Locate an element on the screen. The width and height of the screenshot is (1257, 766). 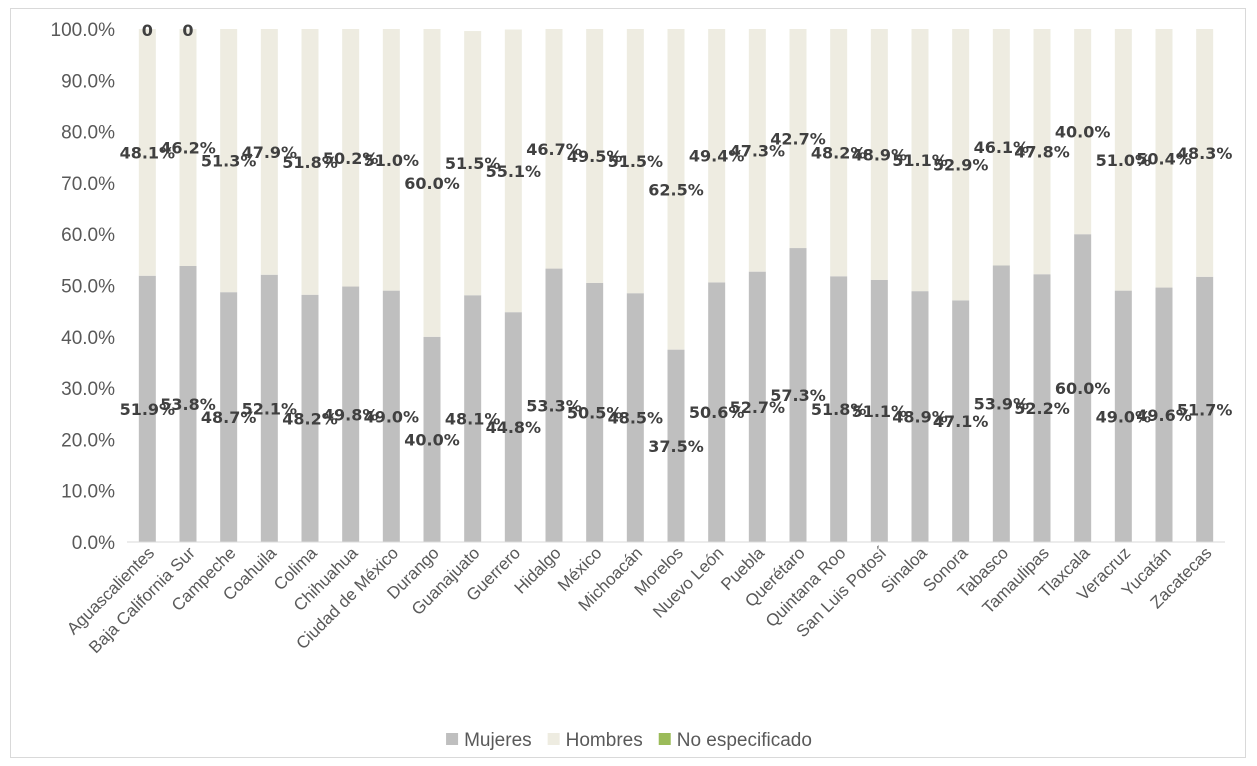
y-tick-label: 30.0% is located at coordinates (88, 389).